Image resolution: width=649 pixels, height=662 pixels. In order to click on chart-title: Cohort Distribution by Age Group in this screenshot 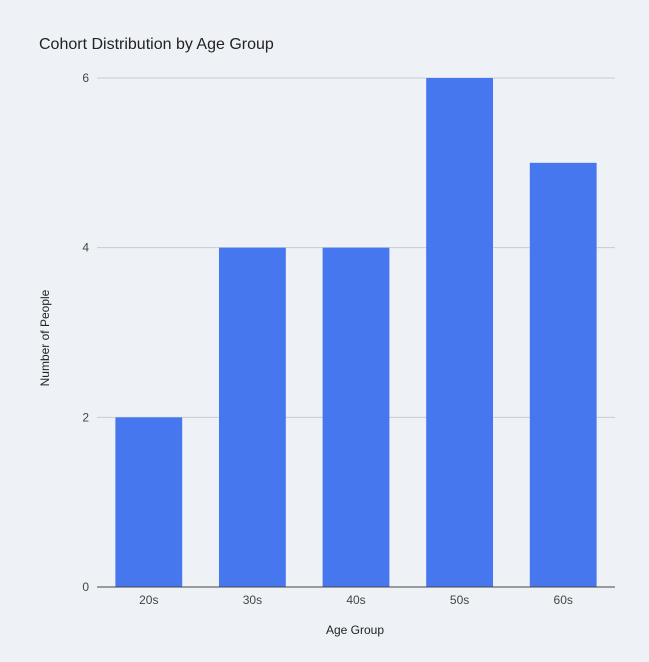, I will do `click(156, 44)`.